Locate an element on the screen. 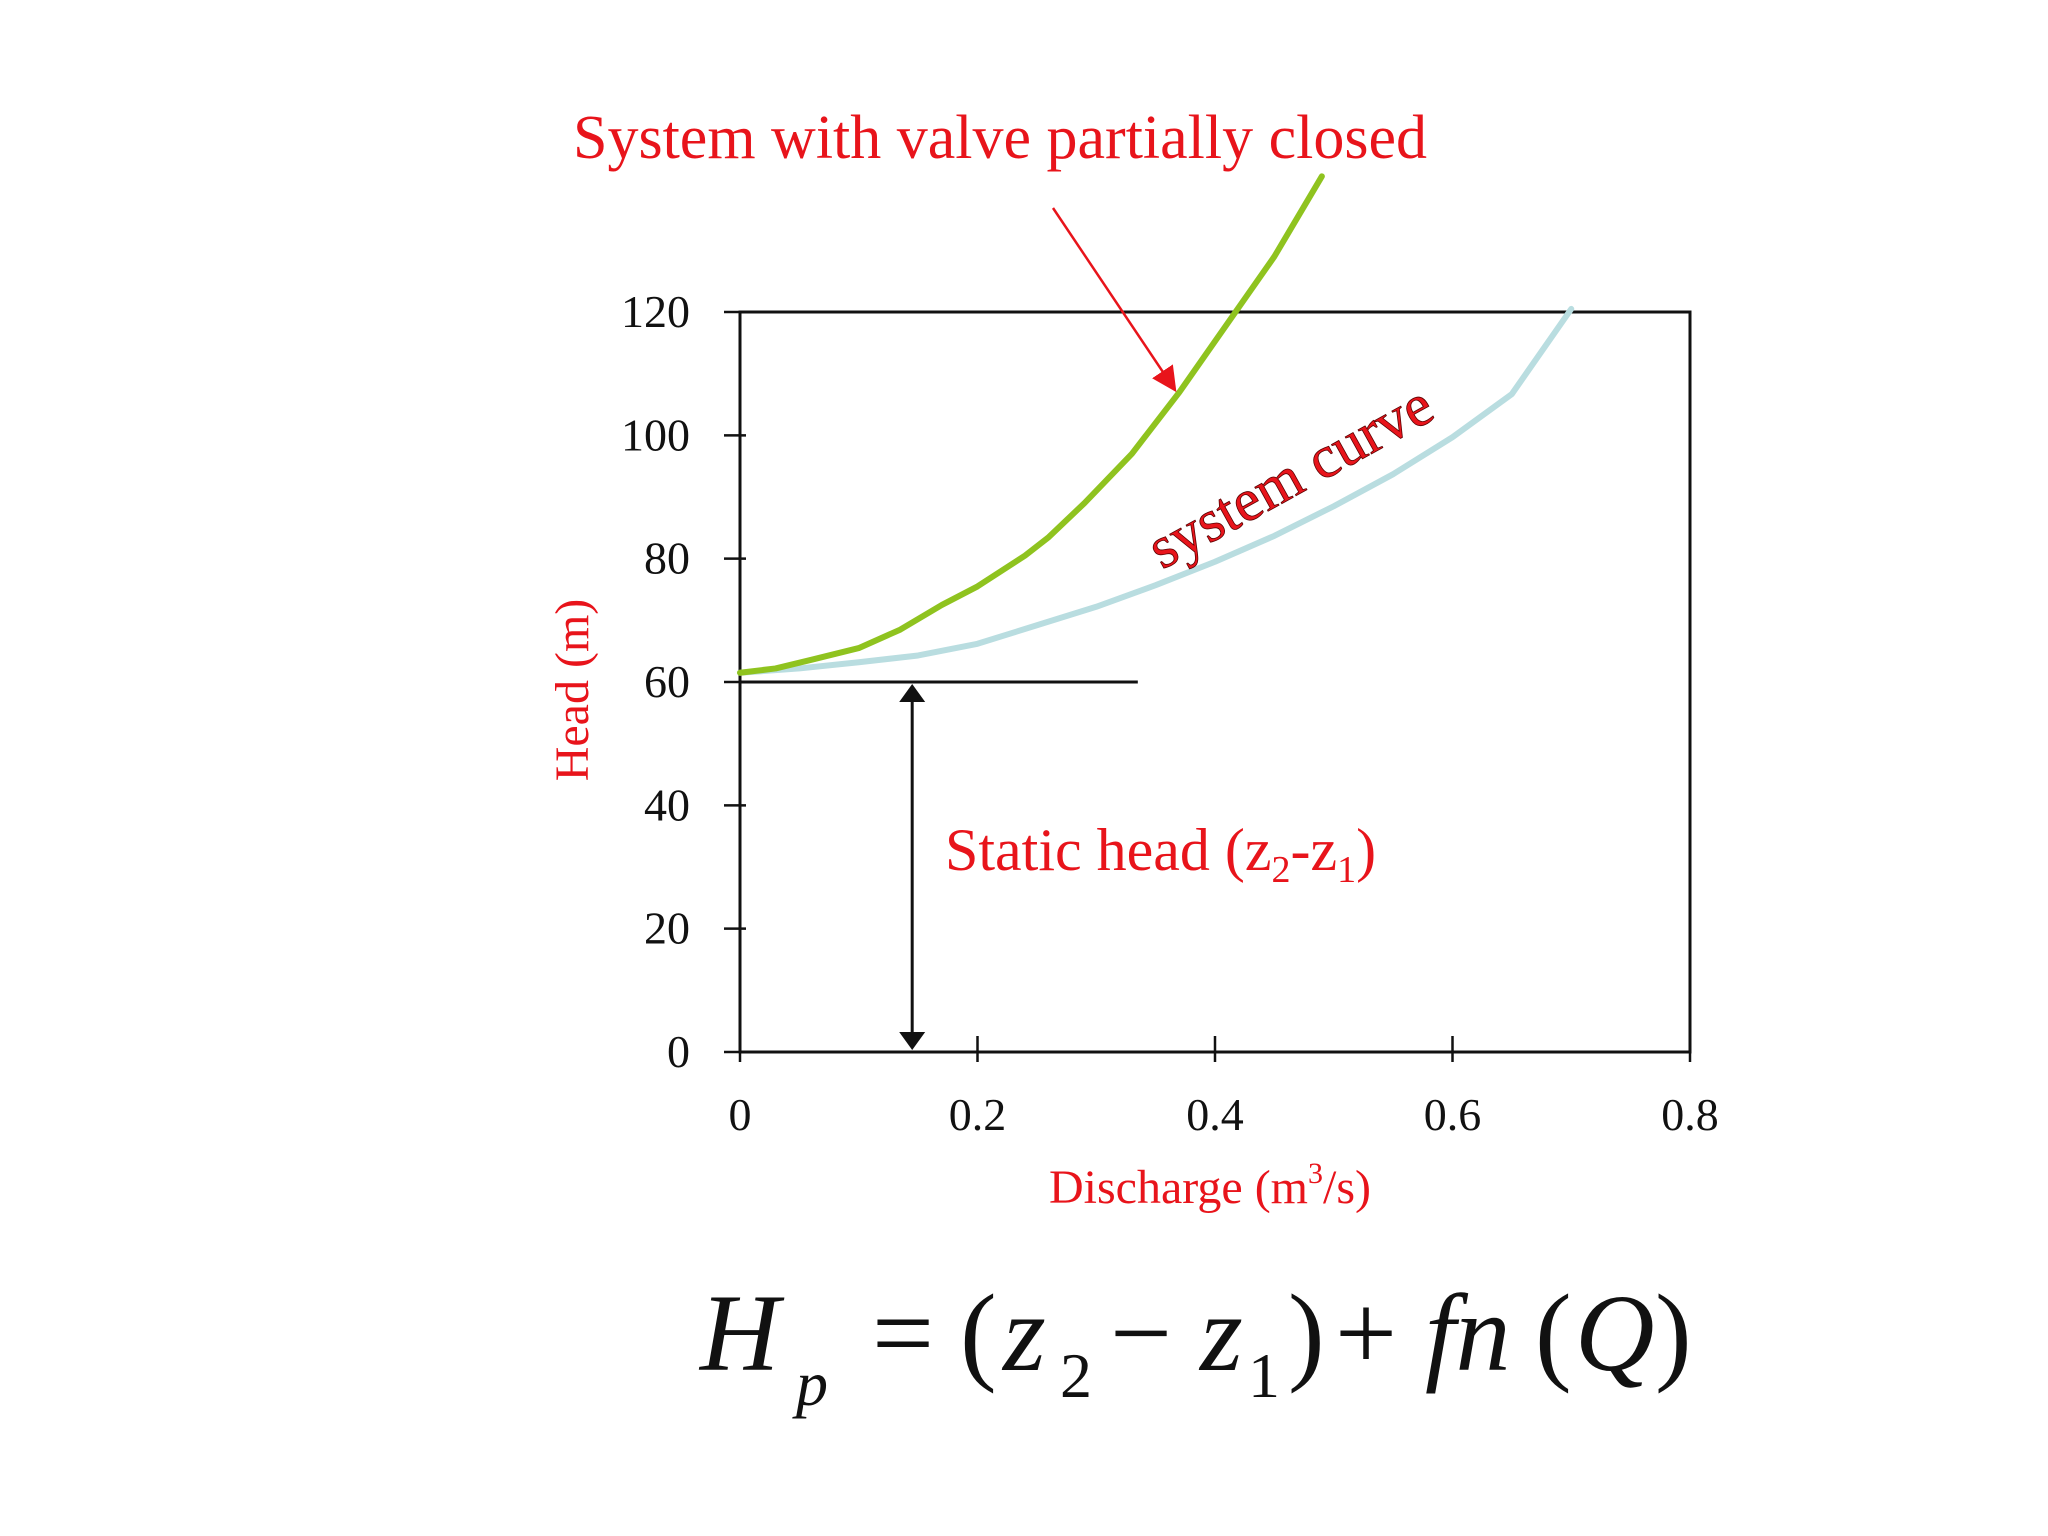  y-tick-label: 20 is located at coordinates (667, 928).